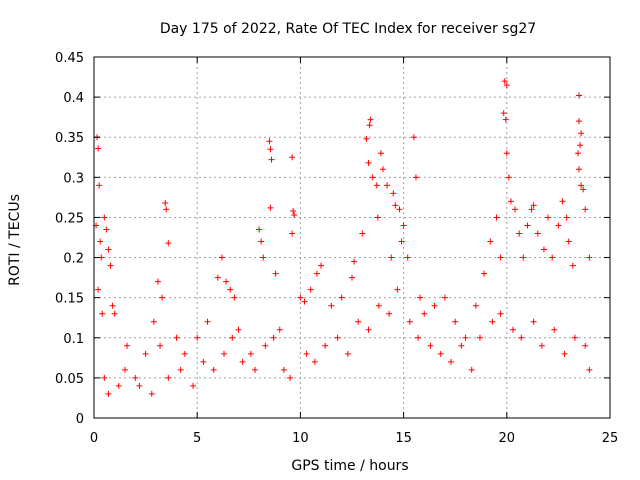  I want to click on y-tick-label: 0, so click(80, 419).